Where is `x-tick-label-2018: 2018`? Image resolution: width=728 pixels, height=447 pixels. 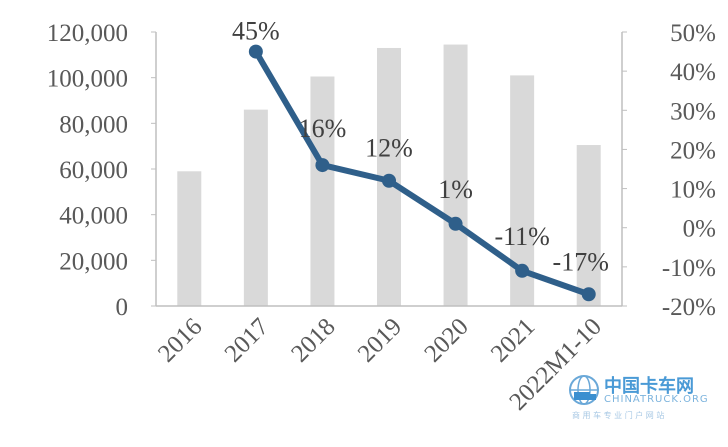 x-tick-label-2018: 2018 is located at coordinates (313, 340).